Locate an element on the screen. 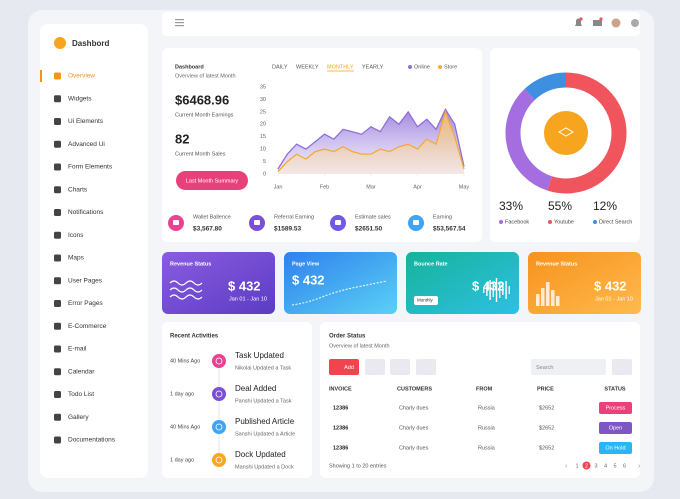 This screenshot has width=680, height=499. tab: MONTHLY is located at coordinates (340, 67).